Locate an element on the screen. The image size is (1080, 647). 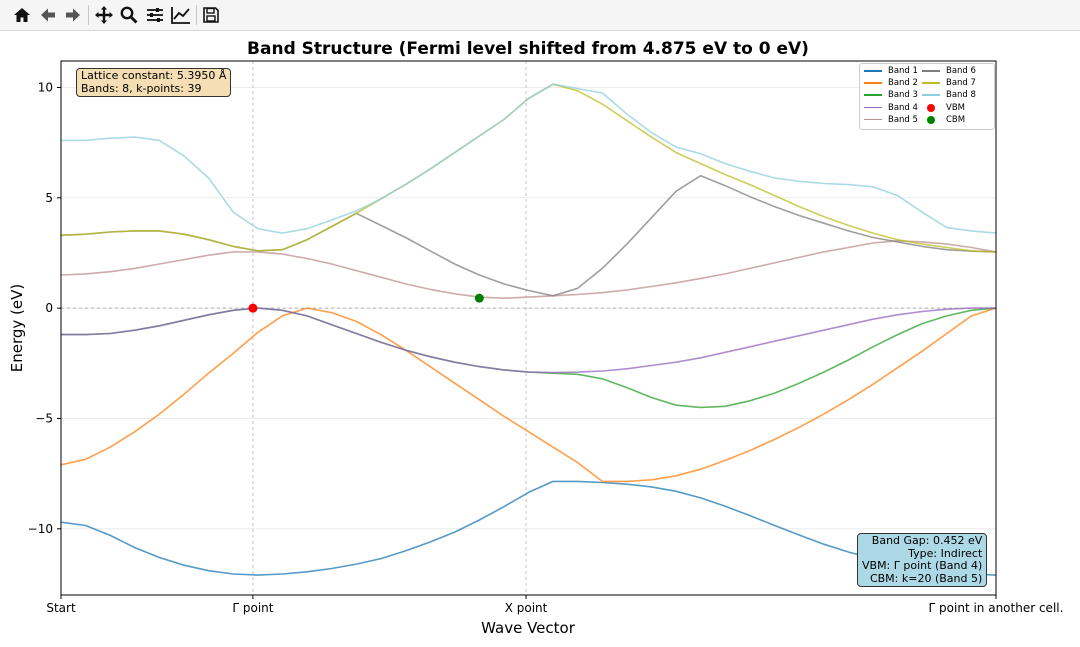
zoom-icon is located at coordinates (129, 15).